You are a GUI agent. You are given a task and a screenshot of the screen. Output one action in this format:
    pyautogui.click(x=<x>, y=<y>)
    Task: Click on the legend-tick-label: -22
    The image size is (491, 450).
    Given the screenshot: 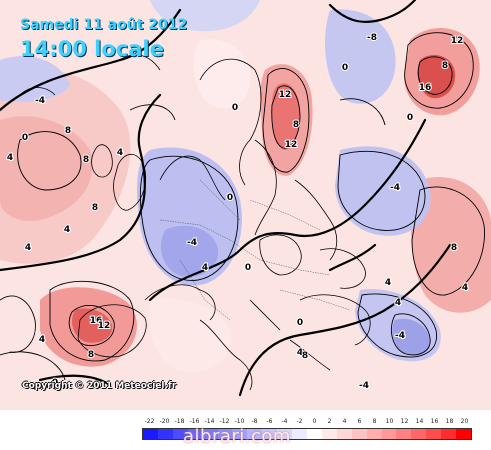 What is the action you would take?
    pyautogui.click(x=149, y=421)
    